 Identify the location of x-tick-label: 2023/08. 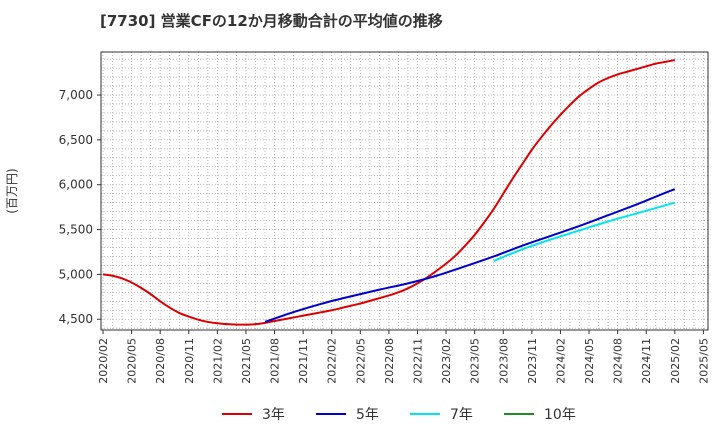
(503, 361).